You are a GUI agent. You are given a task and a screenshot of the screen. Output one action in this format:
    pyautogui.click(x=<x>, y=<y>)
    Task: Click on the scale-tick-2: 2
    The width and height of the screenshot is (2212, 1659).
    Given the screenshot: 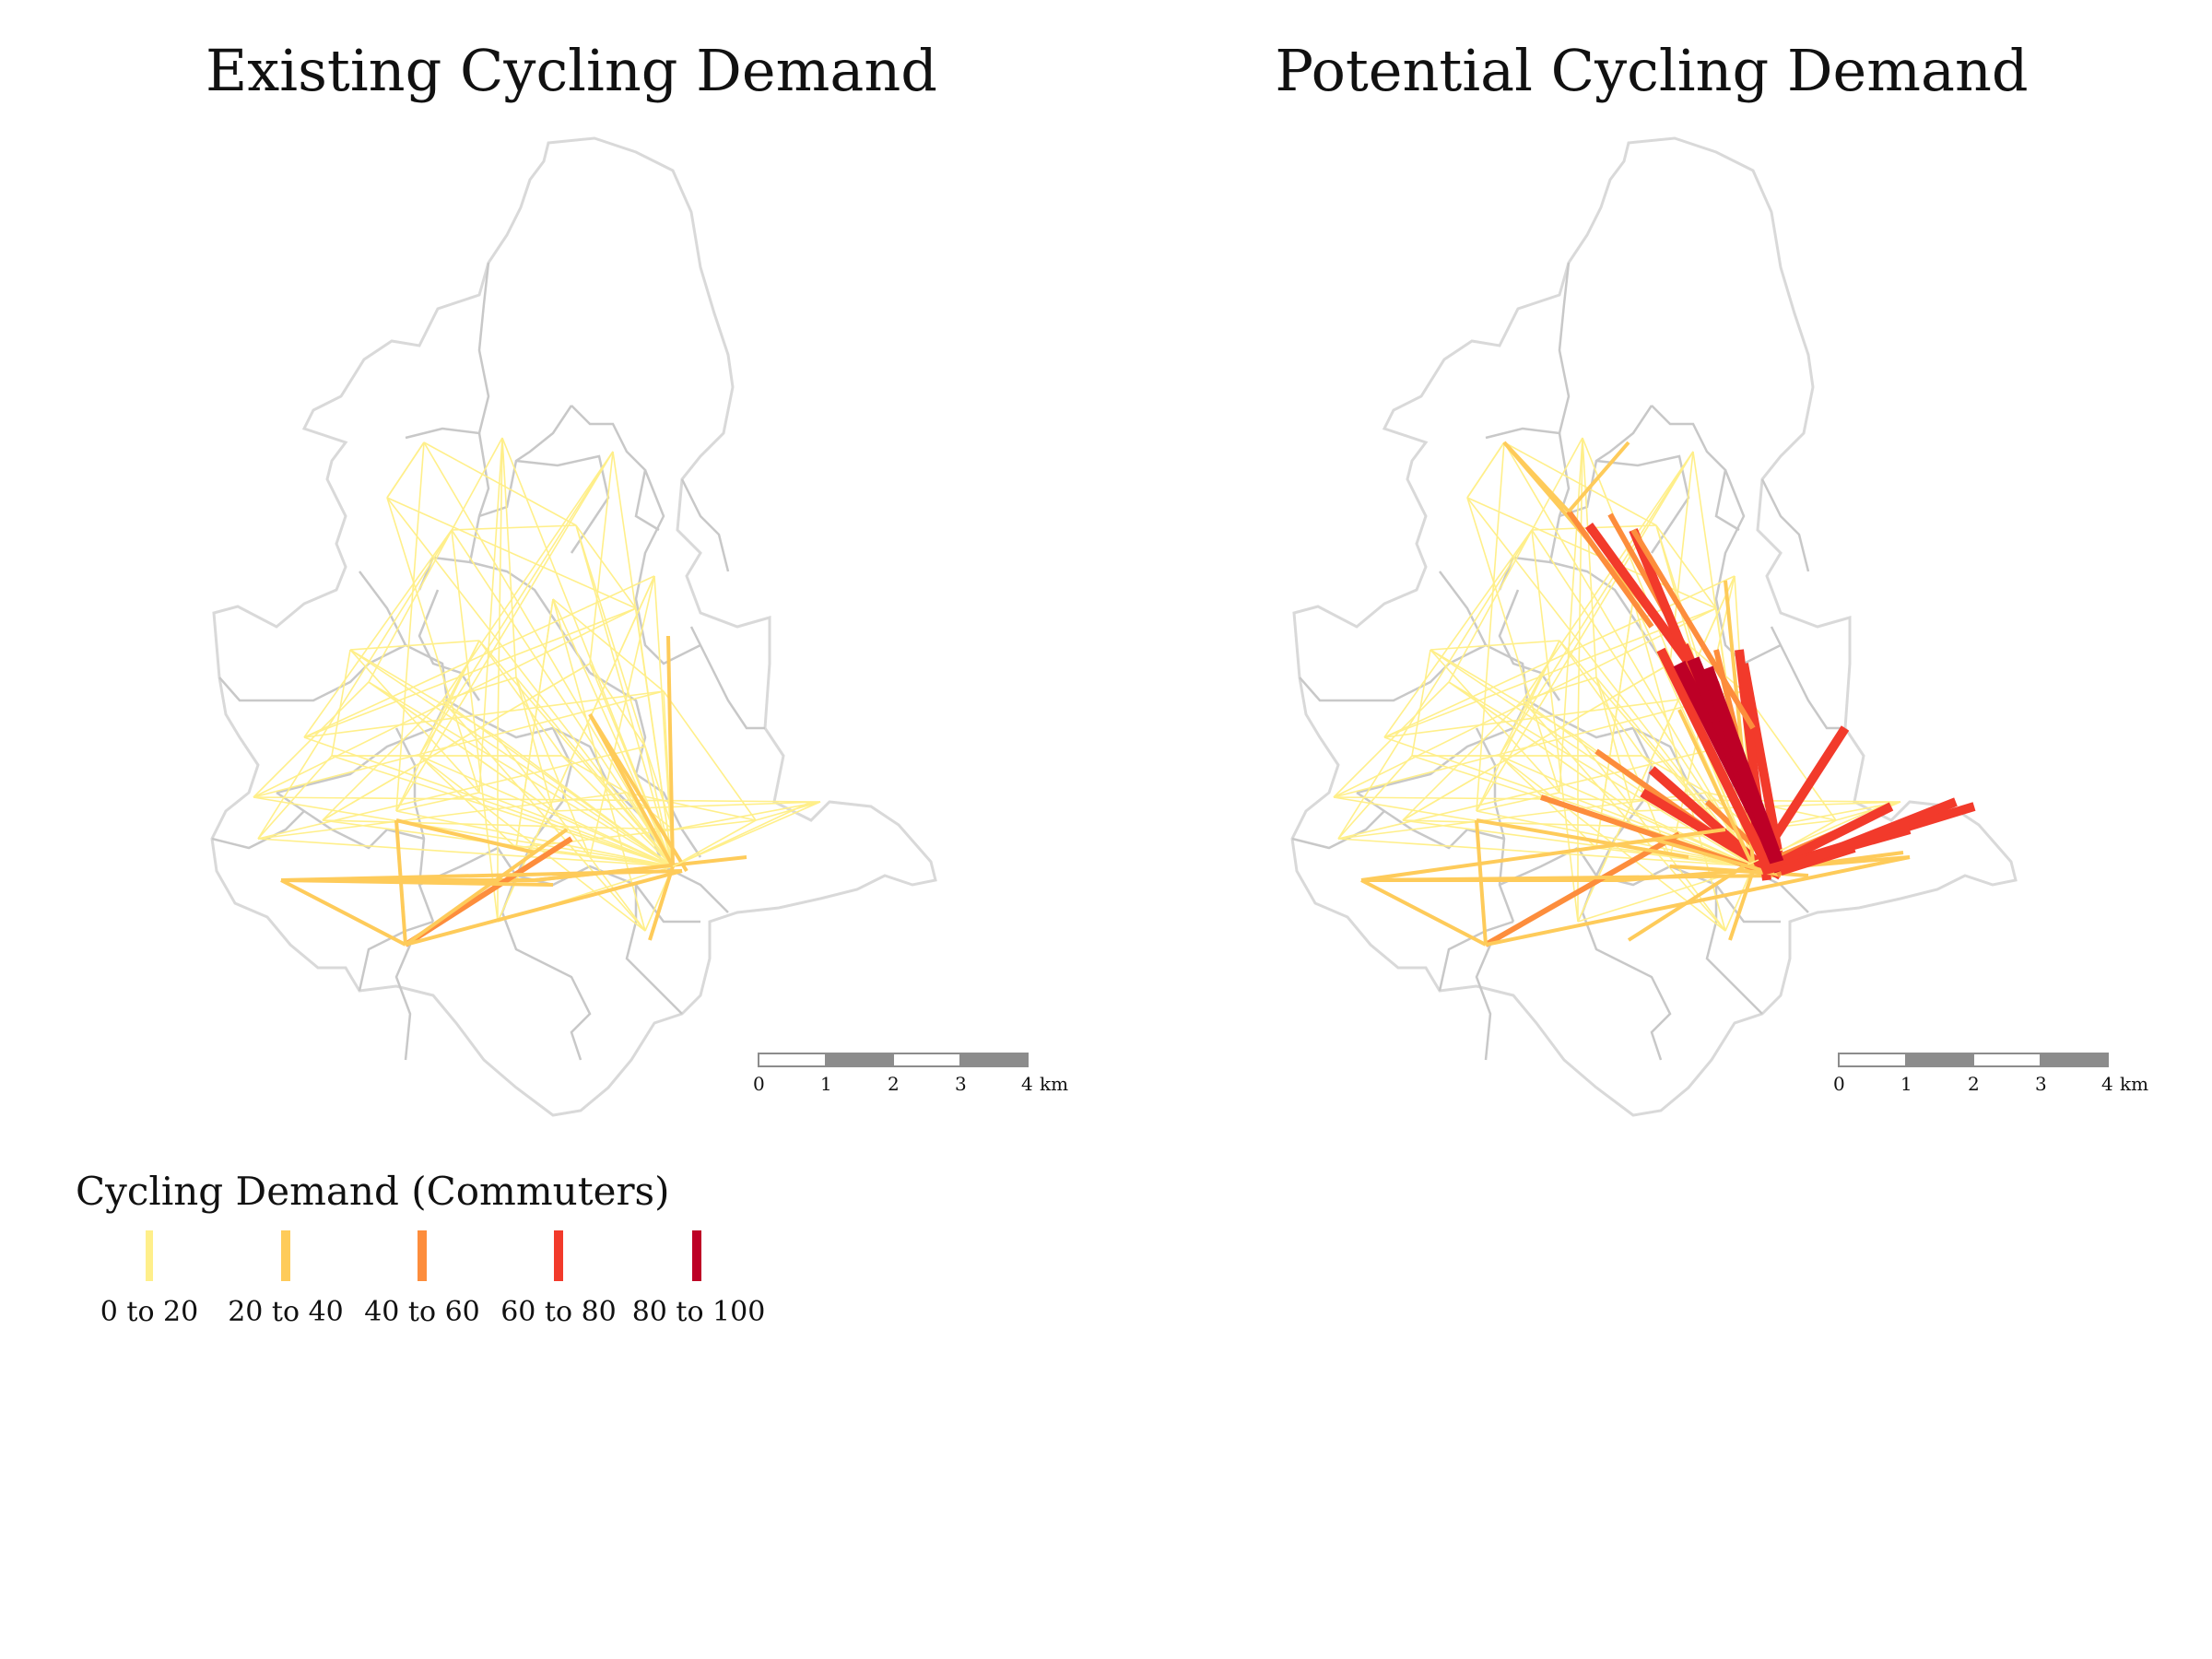 What is the action you would take?
    pyautogui.click(x=894, y=1084)
    